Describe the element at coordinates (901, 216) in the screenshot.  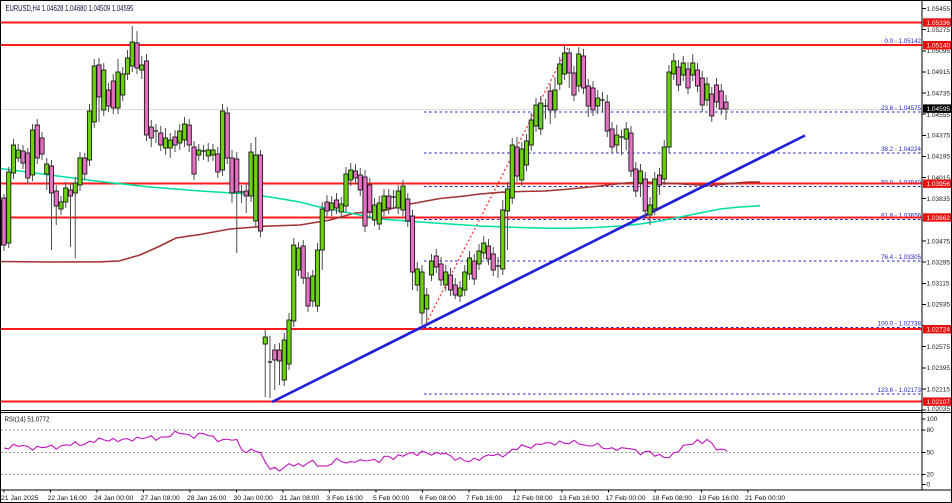
I see `svg-text: 61.8 - 1.03656` at that location.